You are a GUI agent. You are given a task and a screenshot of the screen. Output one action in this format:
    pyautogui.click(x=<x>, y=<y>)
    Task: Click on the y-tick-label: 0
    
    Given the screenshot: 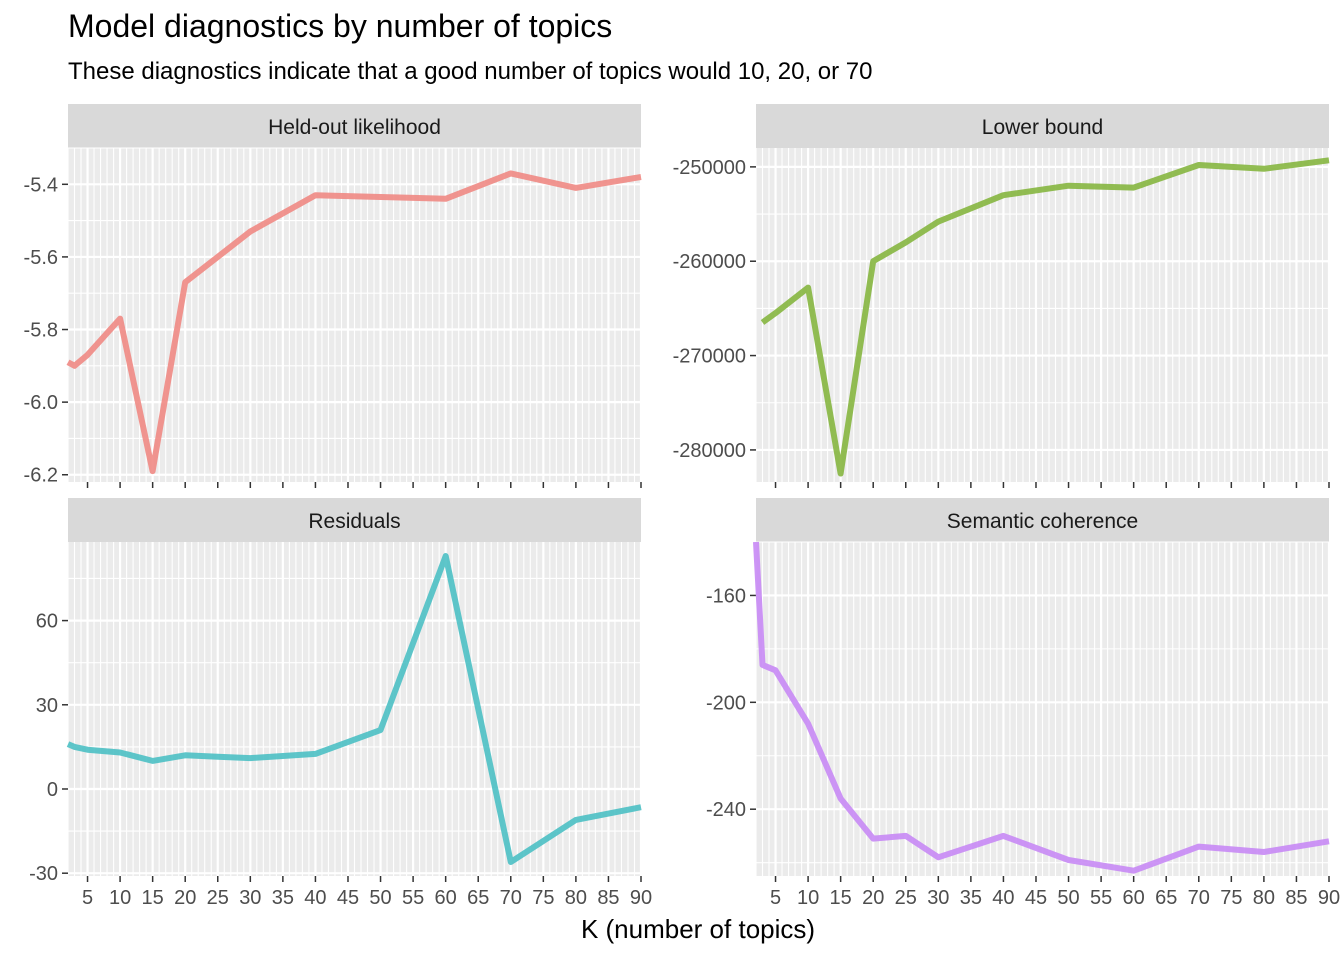 What is the action you would take?
    pyautogui.click(x=52, y=790)
    